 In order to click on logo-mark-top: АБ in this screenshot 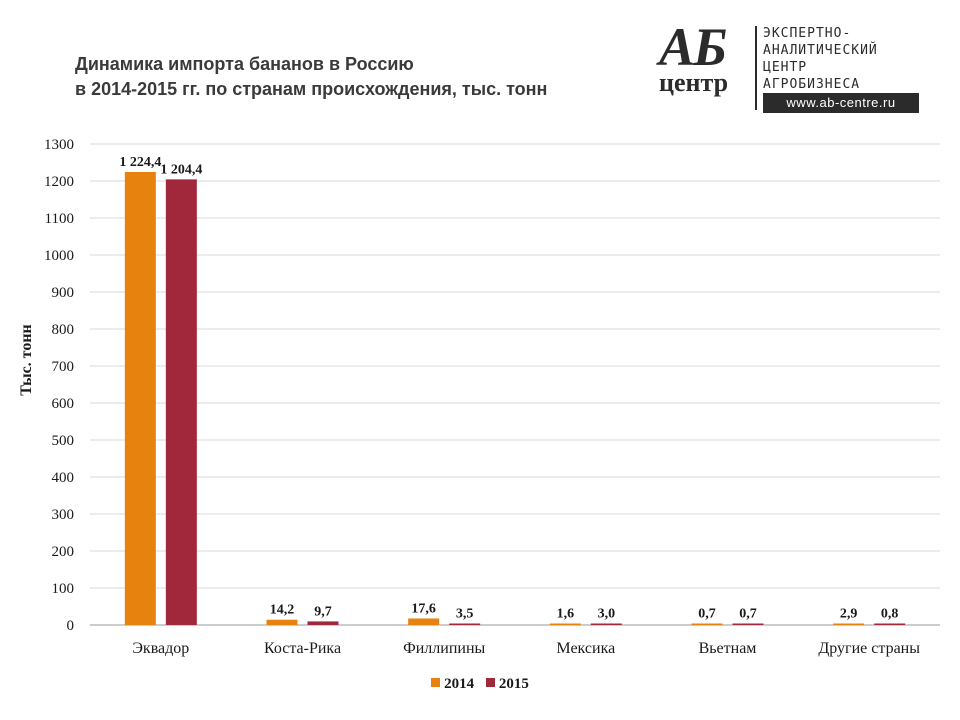, I will do `click(693, 47)`.